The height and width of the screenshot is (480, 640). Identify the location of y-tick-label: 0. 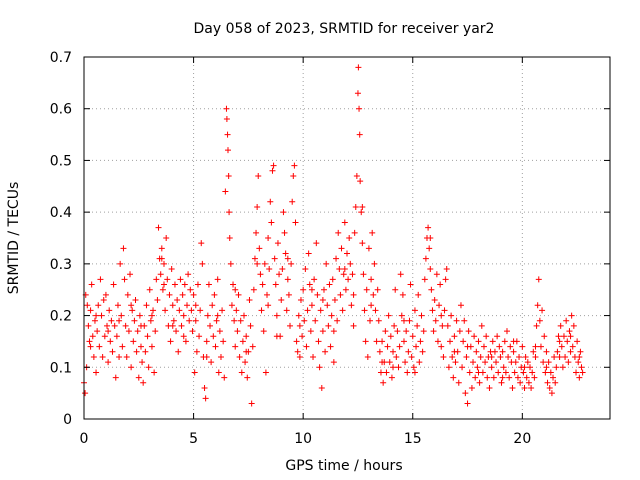
(67, 420).